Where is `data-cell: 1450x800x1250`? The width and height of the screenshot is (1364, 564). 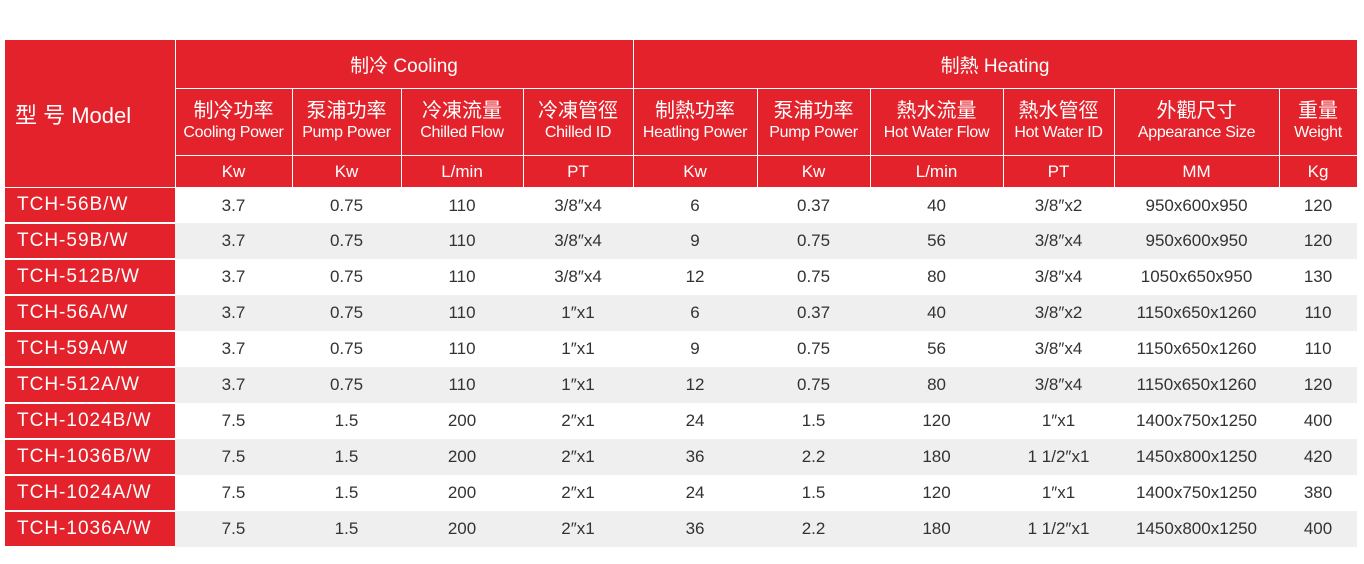
data-cell: 1450x800x1250 is located at coordinates (1197, 529).